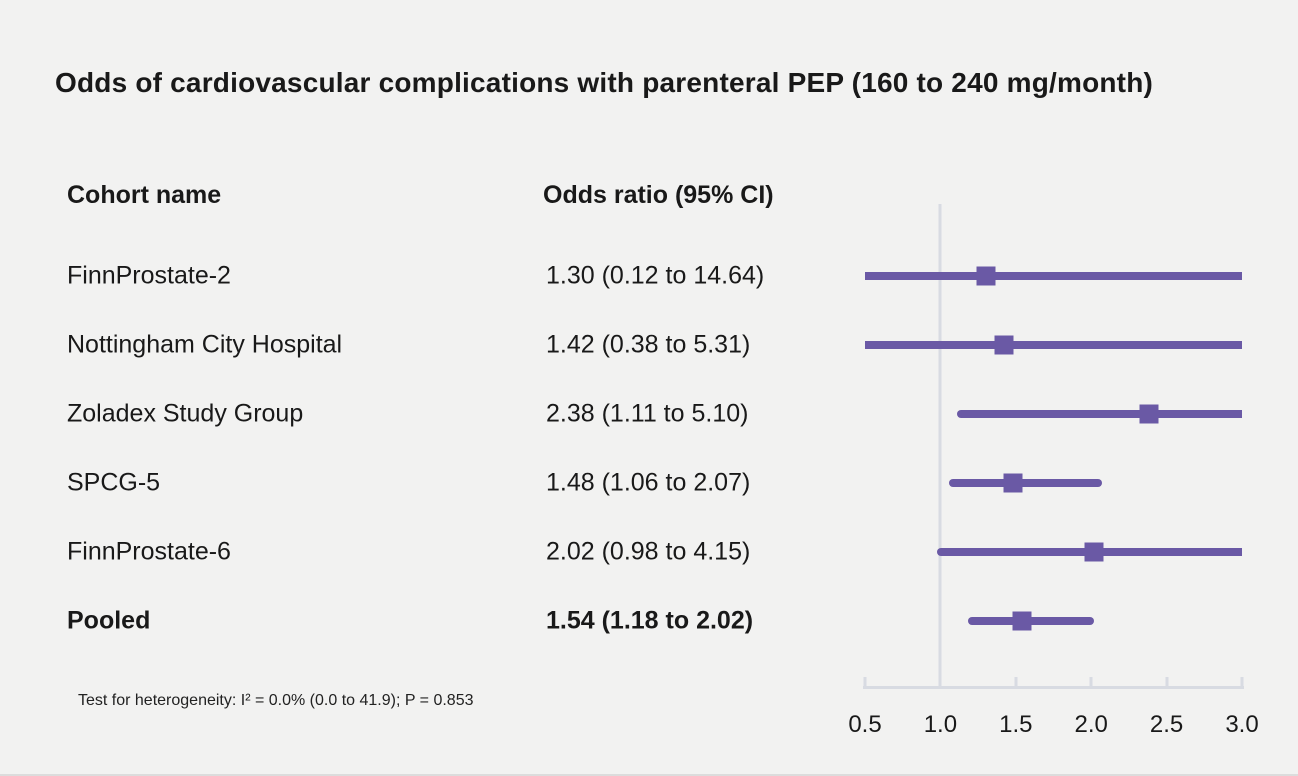 This screenshot has width=1298, height=776. What do you see at coordinates (205, 344) in the screenshot?
I see `cohort-label: Nottingham City Hospital` at bounding box center [205, 344].